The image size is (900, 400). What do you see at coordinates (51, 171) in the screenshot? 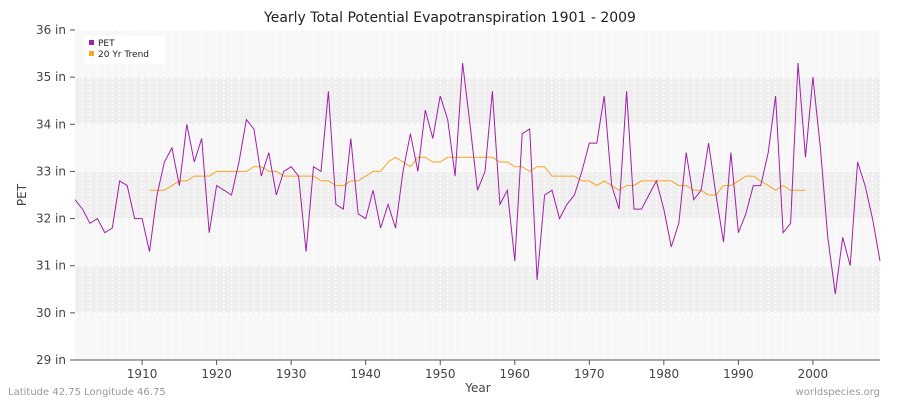
I see `y-tick-label: 33 in` at bounding box center [51, 171].